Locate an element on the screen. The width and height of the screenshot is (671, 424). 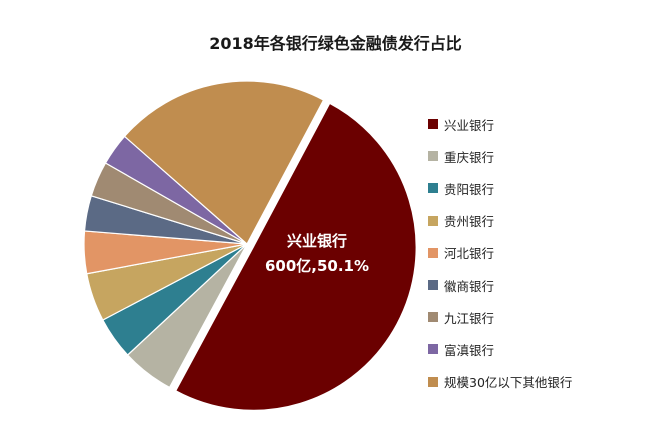
legend-item: 徽商银行 is located at coordinates (500, 285).